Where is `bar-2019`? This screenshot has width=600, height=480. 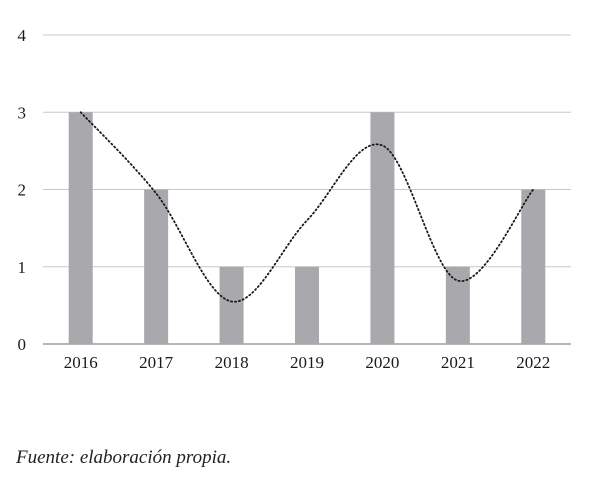
bar-2019 is located at coordinates (307, 305).